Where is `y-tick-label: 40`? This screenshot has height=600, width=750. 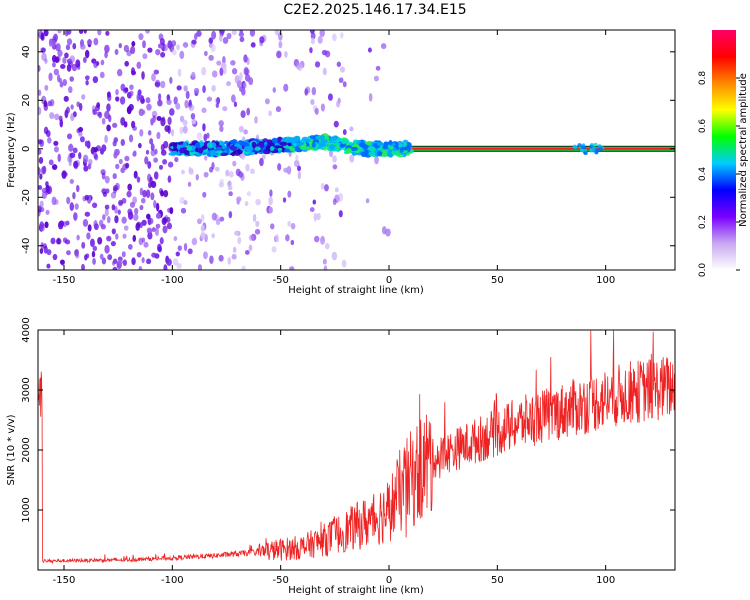 y-tick-label: 40 is located at coordinates (26, 51).